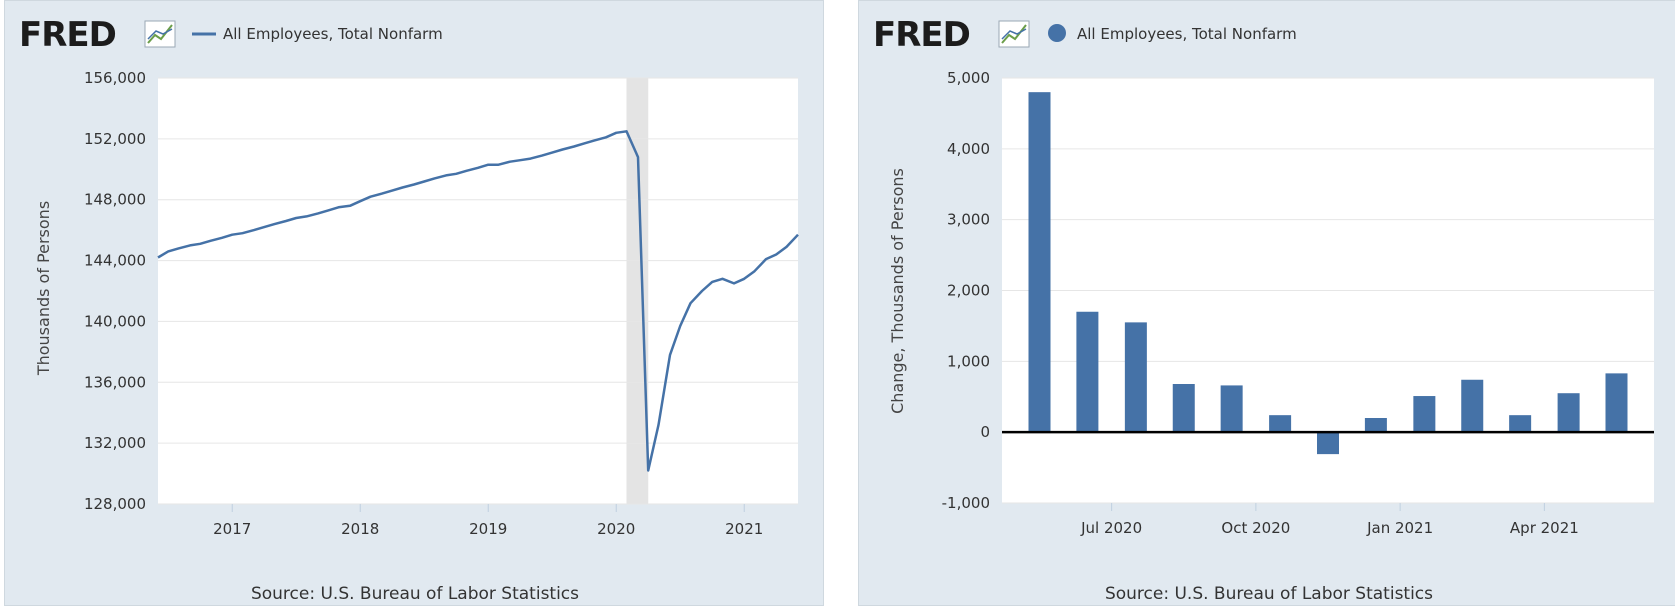 The image size is (1675, 607). What do you see at coordinates (897, 291) in the screenshot?
I see `y-axis-title: Change, Thousands of Persons` at bounding box center [897, 291].